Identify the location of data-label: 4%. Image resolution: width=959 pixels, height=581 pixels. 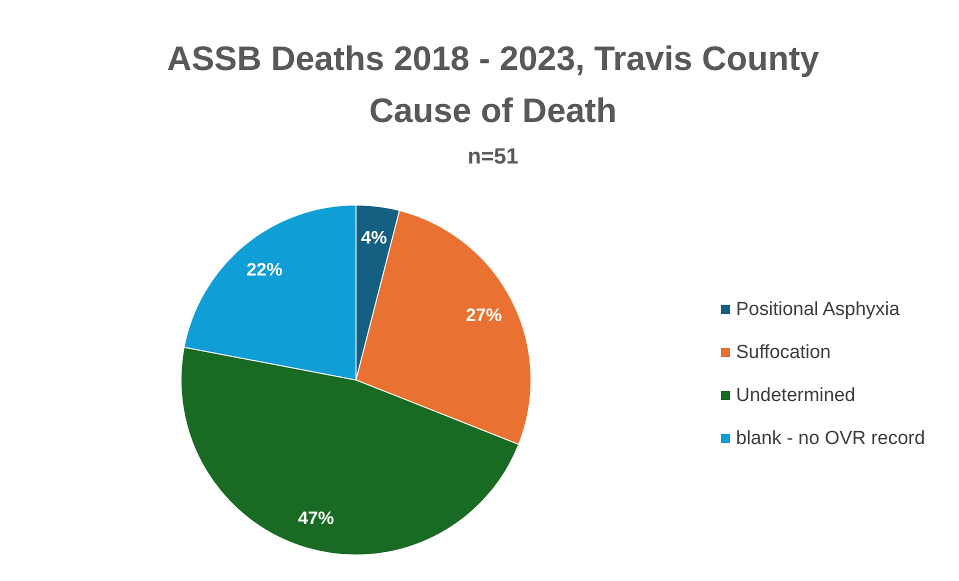
(373, 238).